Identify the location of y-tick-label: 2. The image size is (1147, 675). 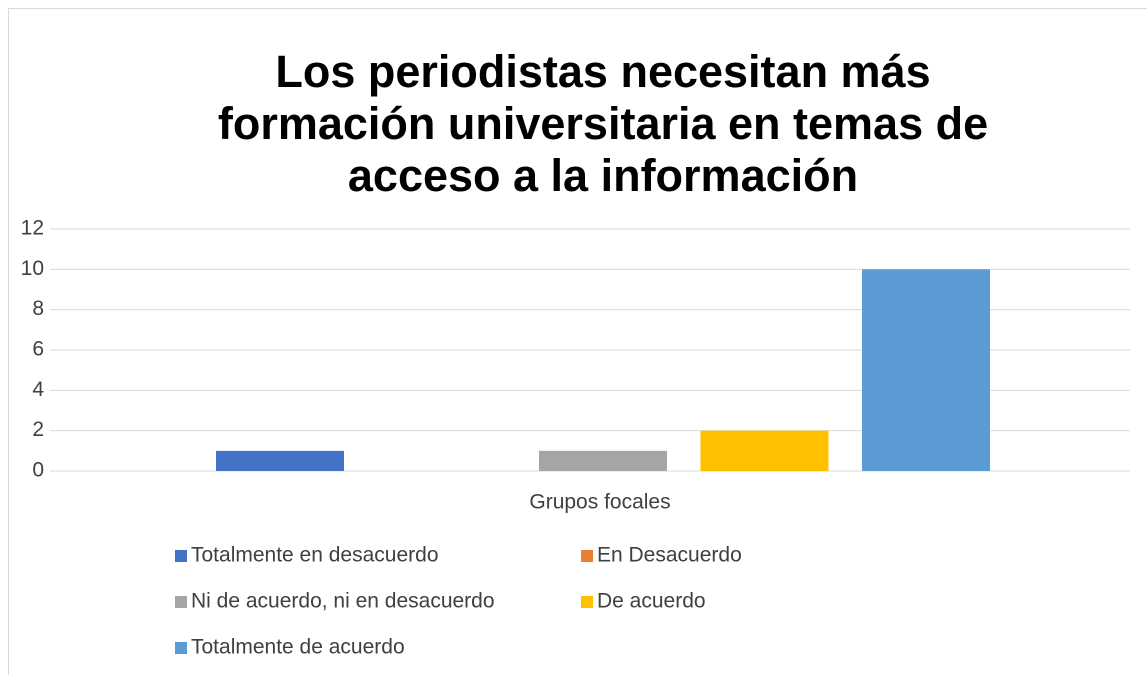
(38, 429).